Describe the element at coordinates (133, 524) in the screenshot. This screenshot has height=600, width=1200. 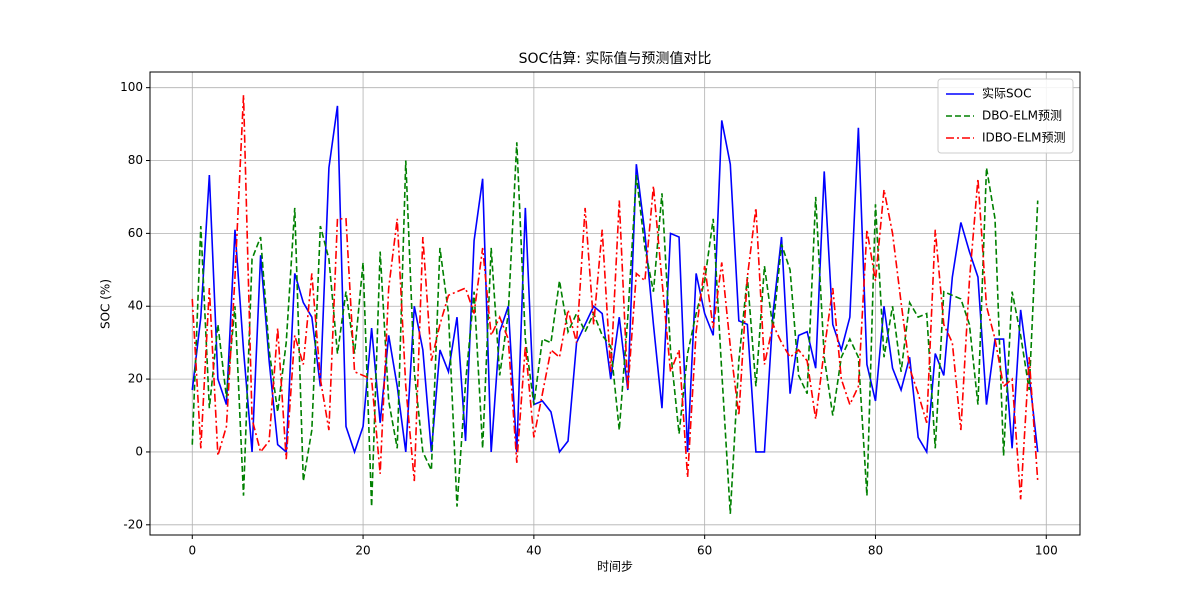
I see `y-tick-label: -20` at that location.